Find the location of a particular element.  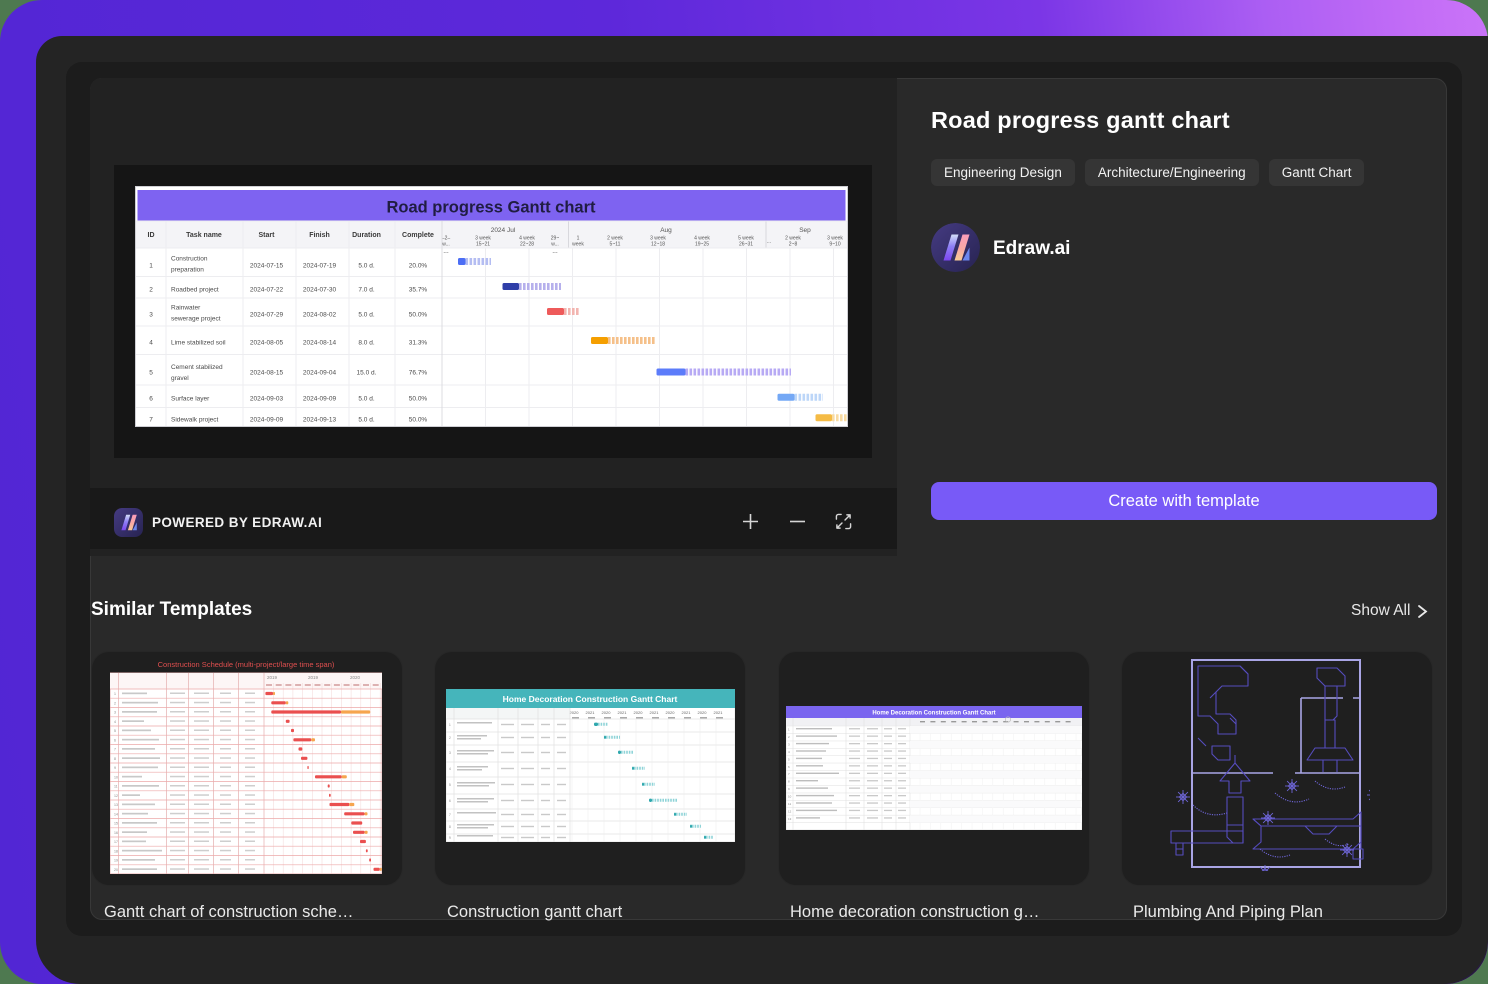

svg-text: 2024 Jul is located at coordinates (503, 230).